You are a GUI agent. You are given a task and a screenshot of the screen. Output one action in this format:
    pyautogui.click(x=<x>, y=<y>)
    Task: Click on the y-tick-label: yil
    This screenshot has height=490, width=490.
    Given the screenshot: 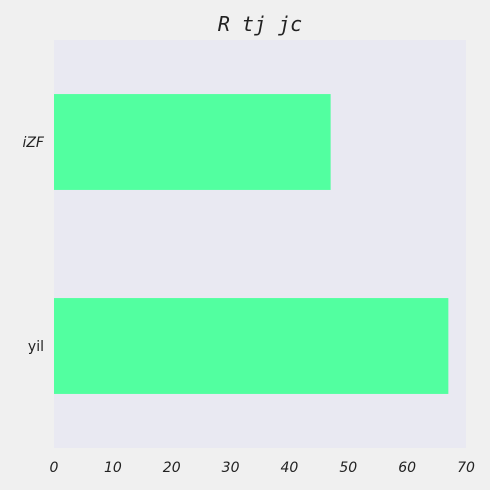 What is the action you would take?
    pyautogui.click(x=36, y=347)
    